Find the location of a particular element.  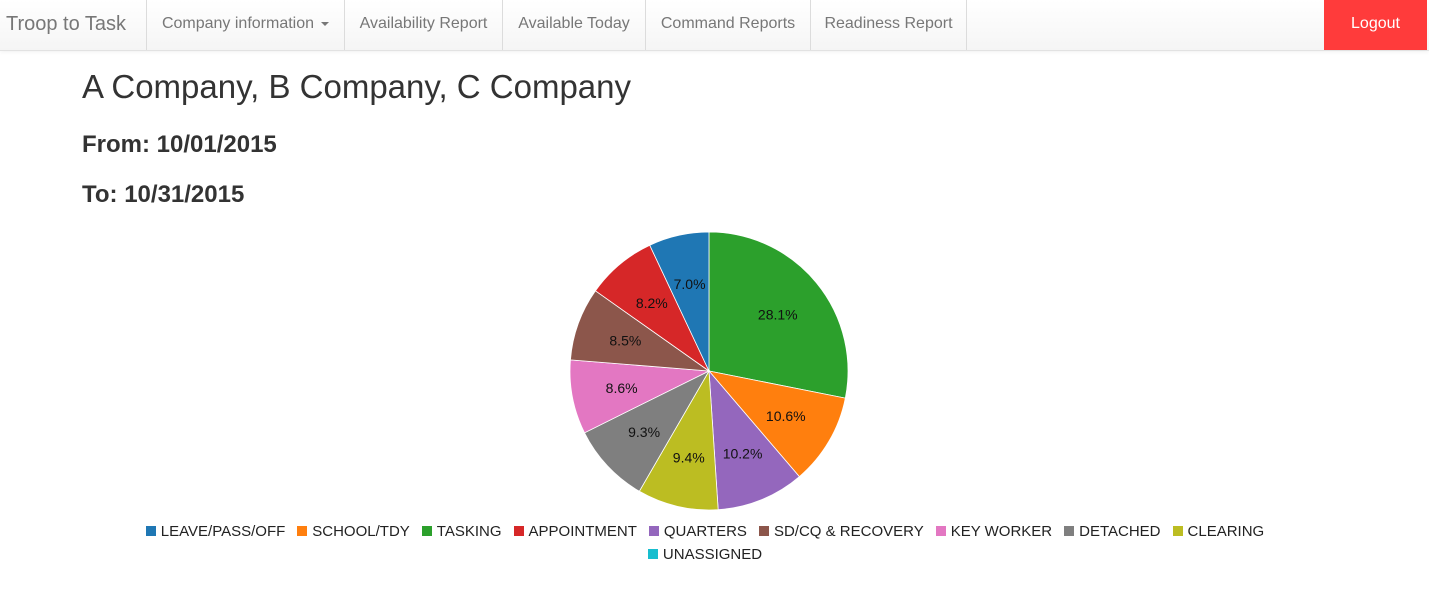

legend-item: SCHOOL/TDY is located at coordinates (353, 531).